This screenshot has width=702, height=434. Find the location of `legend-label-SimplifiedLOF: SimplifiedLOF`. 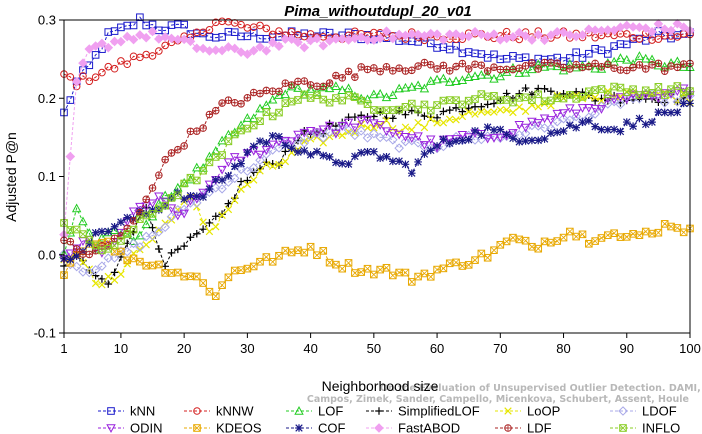

legend-label-SimplifiedLOF: SimplifiedLOF is located at coordinates (439, 411).